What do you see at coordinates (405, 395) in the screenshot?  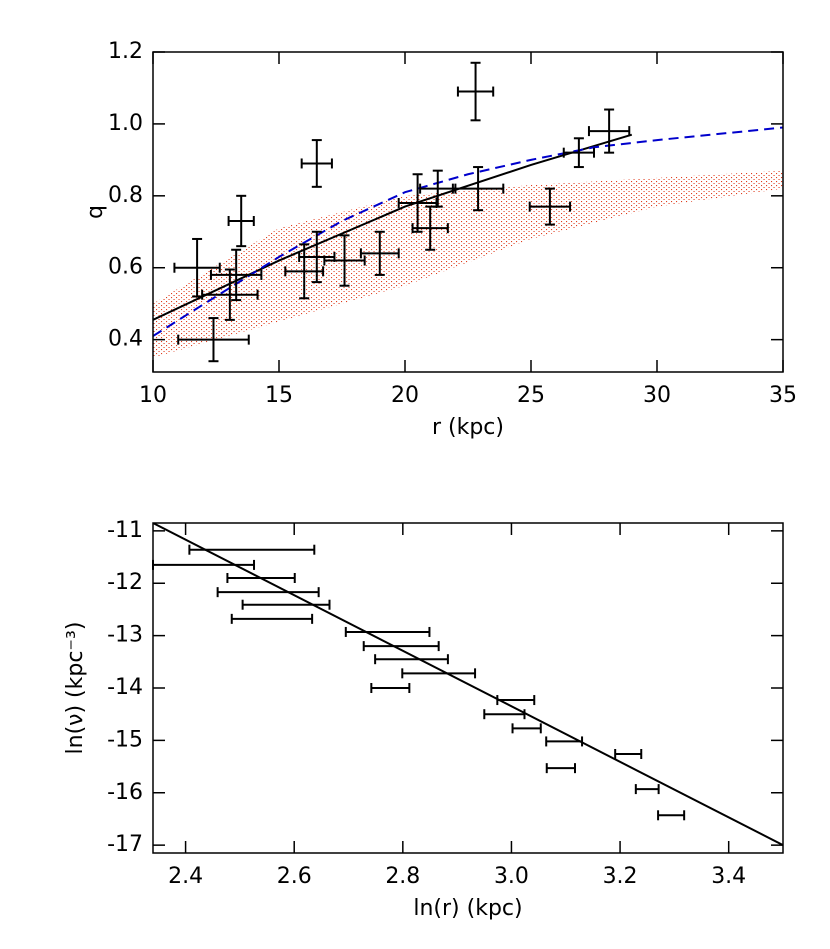 I see `x-tick-label: 20` at bounding box center [405, 395].